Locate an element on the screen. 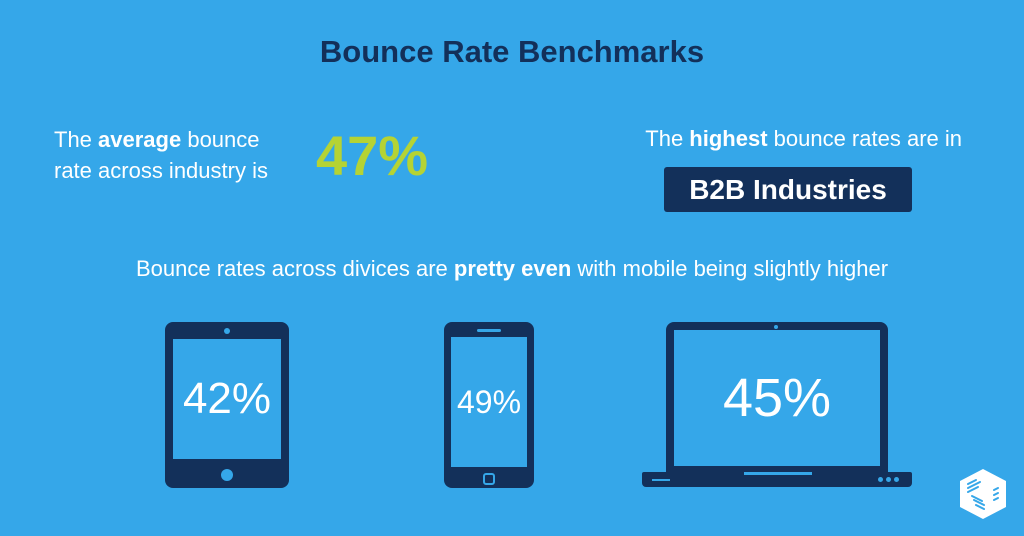  laptop-camera is located at coordinates (776, 327).